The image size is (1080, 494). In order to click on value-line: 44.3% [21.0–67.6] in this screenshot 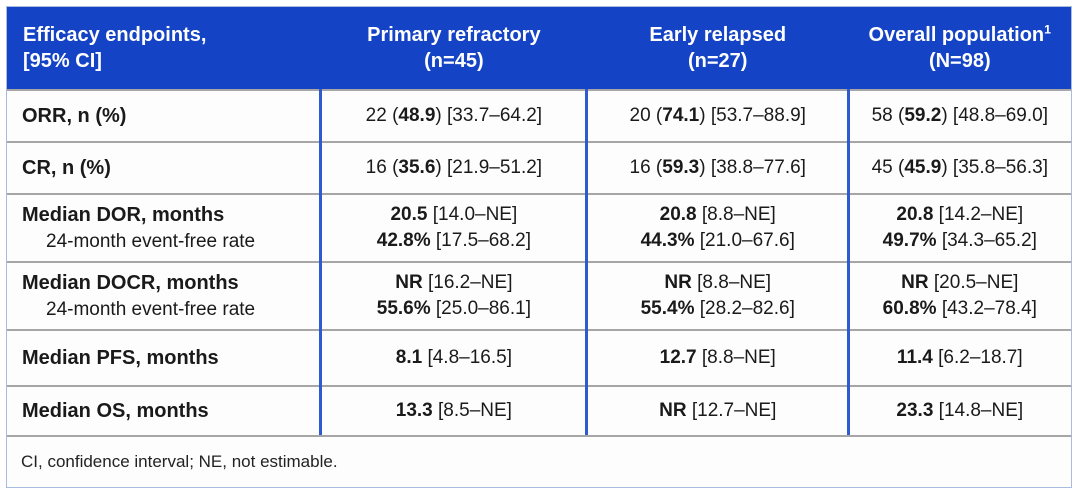, I will do `click(718, 241)`.